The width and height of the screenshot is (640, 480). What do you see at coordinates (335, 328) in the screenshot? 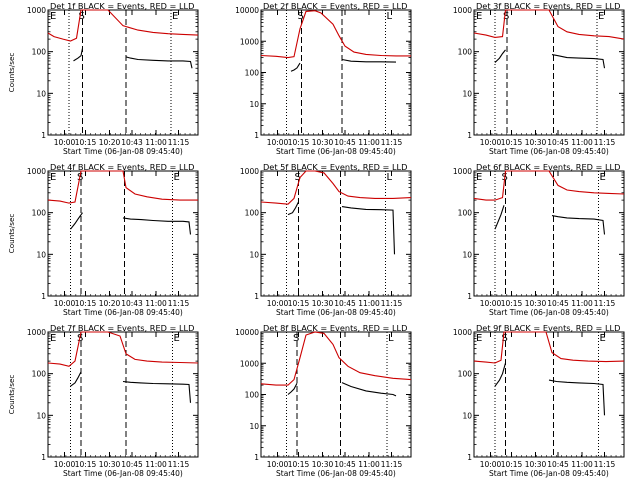
I see `chart-title: Det 8f BLACK = Events, RED = LLD` at bounding box center [335, 328].